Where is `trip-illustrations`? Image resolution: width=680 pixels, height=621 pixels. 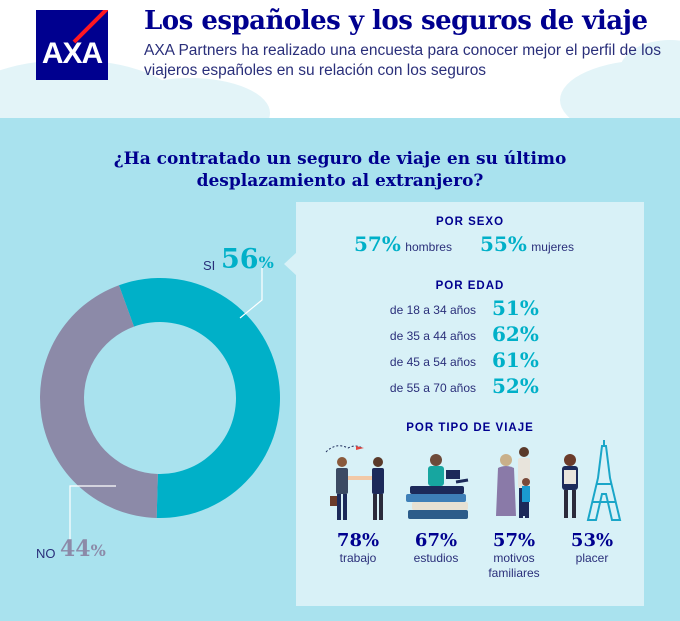 trip-illustrations is located at coordinates (473, 480).